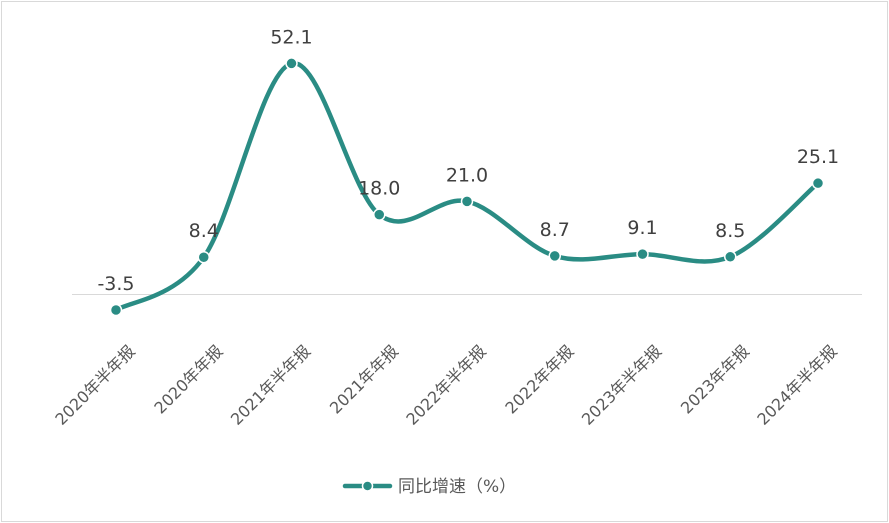  I want to click on data-label: 8.7, so click(555, 230).